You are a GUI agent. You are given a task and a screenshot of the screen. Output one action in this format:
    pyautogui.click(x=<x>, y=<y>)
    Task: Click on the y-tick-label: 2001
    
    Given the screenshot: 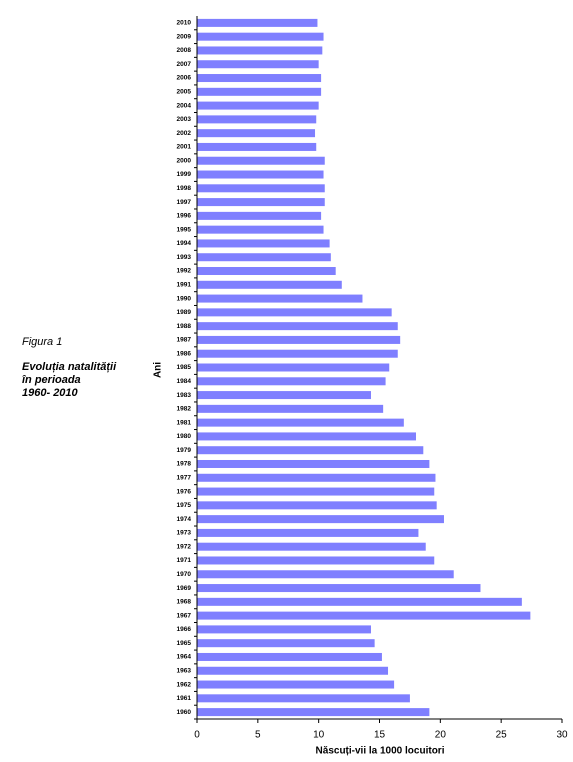 What is the action you would take?
    pyautogui.click(x=184, y=147)
    